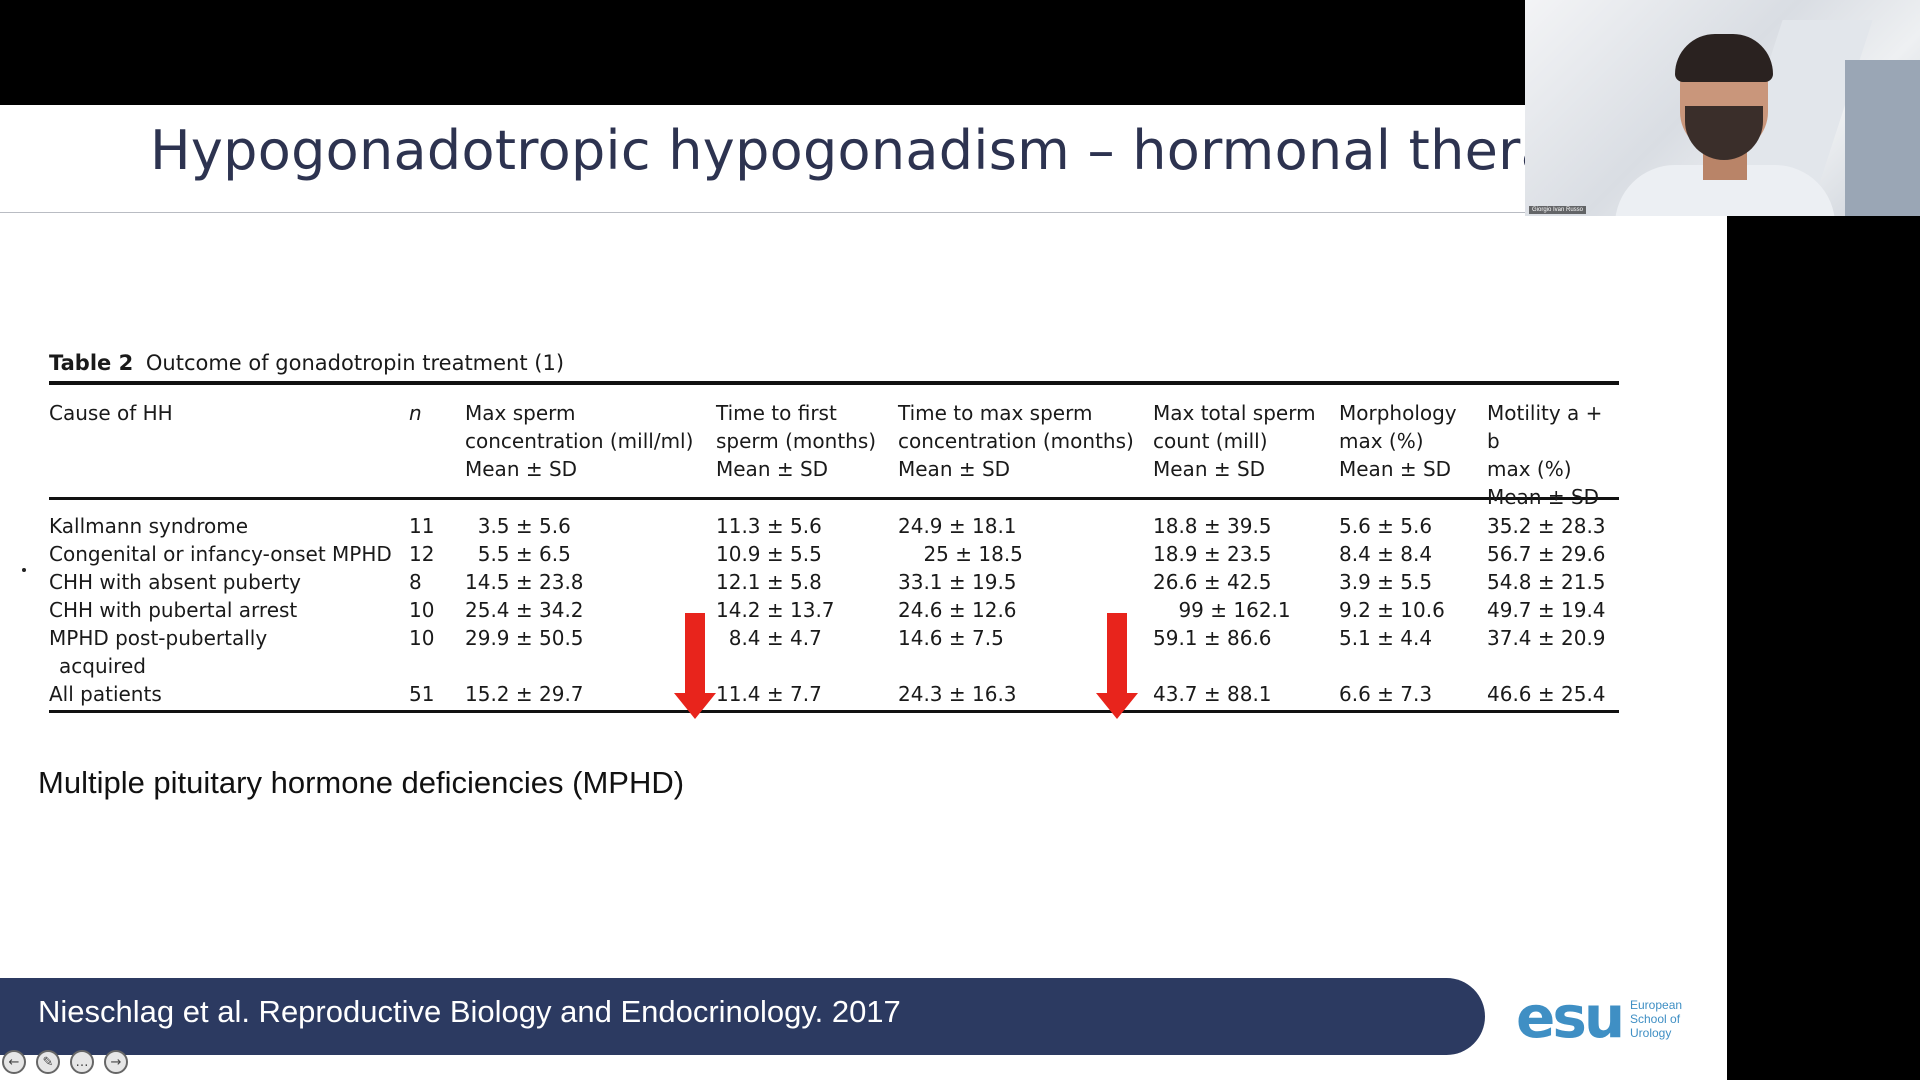 The height and width of the screenshot is (1080, 1920). What do you see at coordinates (149, 526) in the screenshot?
I see `table-cell: Kallmann syndrome` at bounding box center [149, 526].